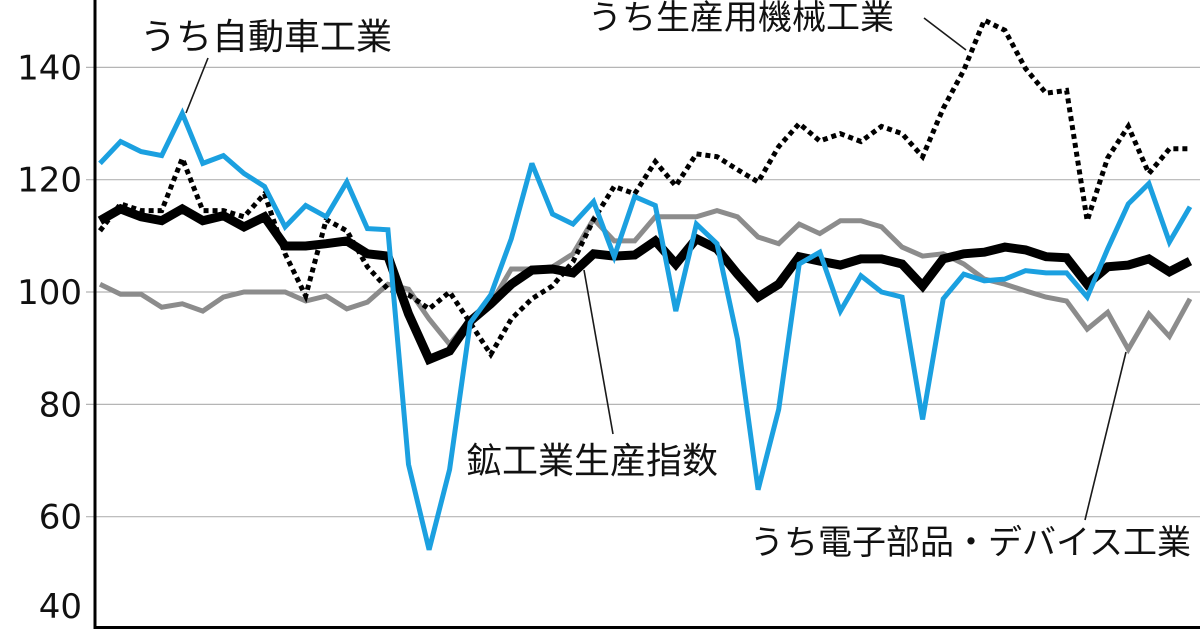  I want to click on series-label-electronic-parts-and-devices-industry: うち電子部品・デバイス工業, so click(970, 543).